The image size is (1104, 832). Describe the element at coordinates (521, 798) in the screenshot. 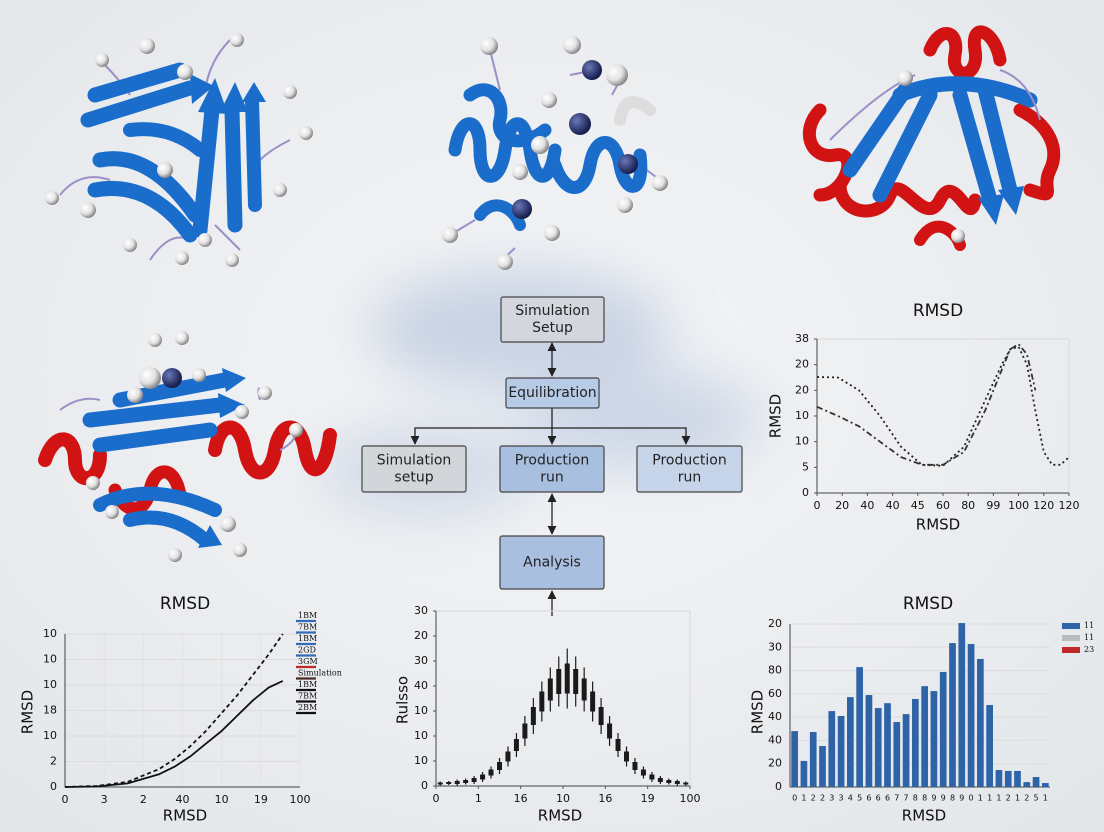

I see `x-tick-label: 16` at that location.